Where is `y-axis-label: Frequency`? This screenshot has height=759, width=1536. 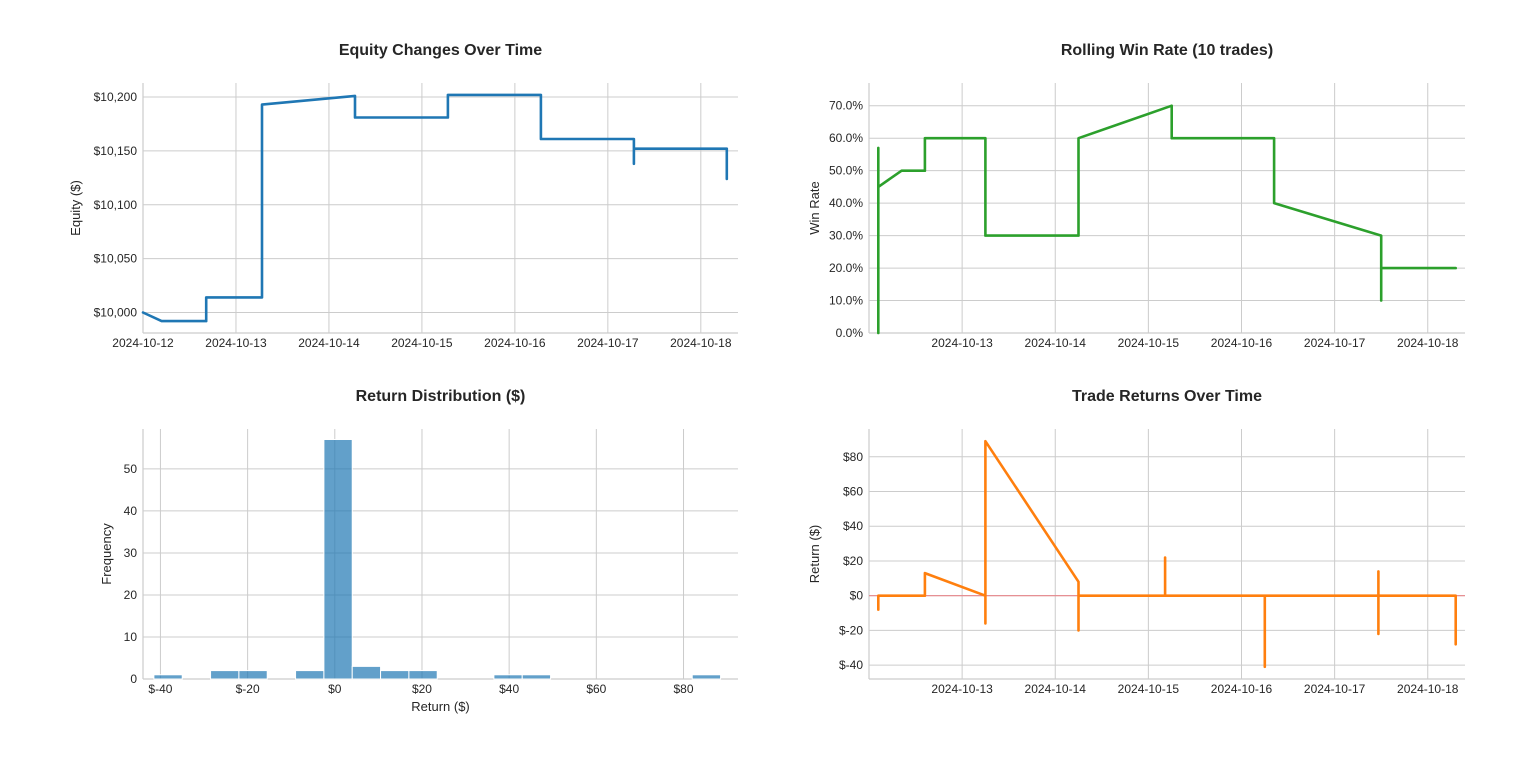
y-axis-label: Frequency is located at coordinates (106, 554).